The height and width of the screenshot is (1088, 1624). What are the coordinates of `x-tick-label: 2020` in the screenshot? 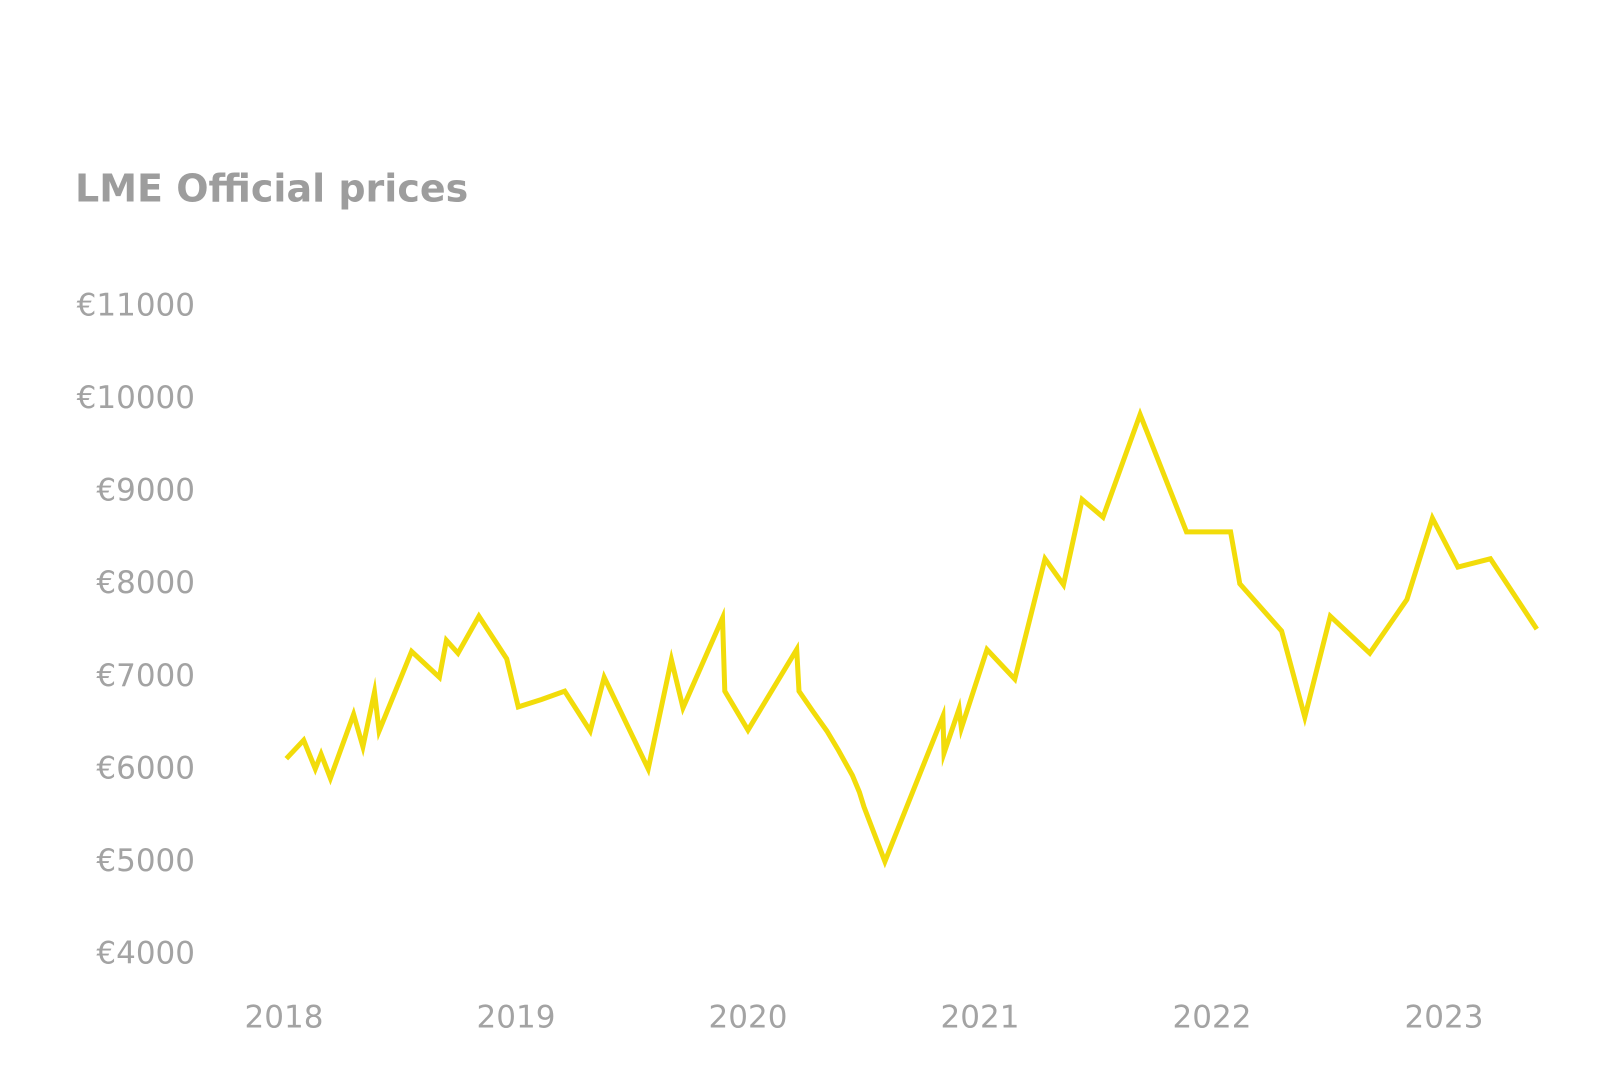 It's located at (748, 1018).